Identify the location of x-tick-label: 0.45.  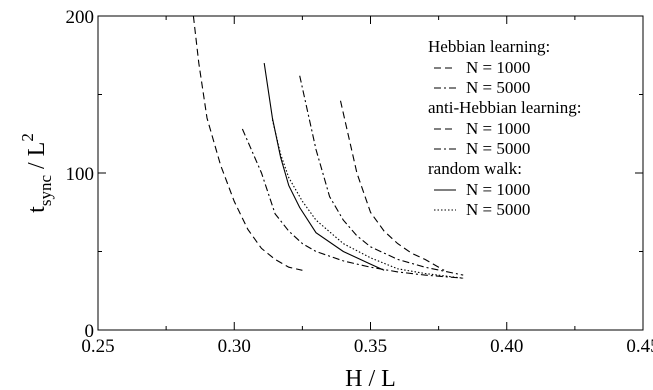
(639, 346).